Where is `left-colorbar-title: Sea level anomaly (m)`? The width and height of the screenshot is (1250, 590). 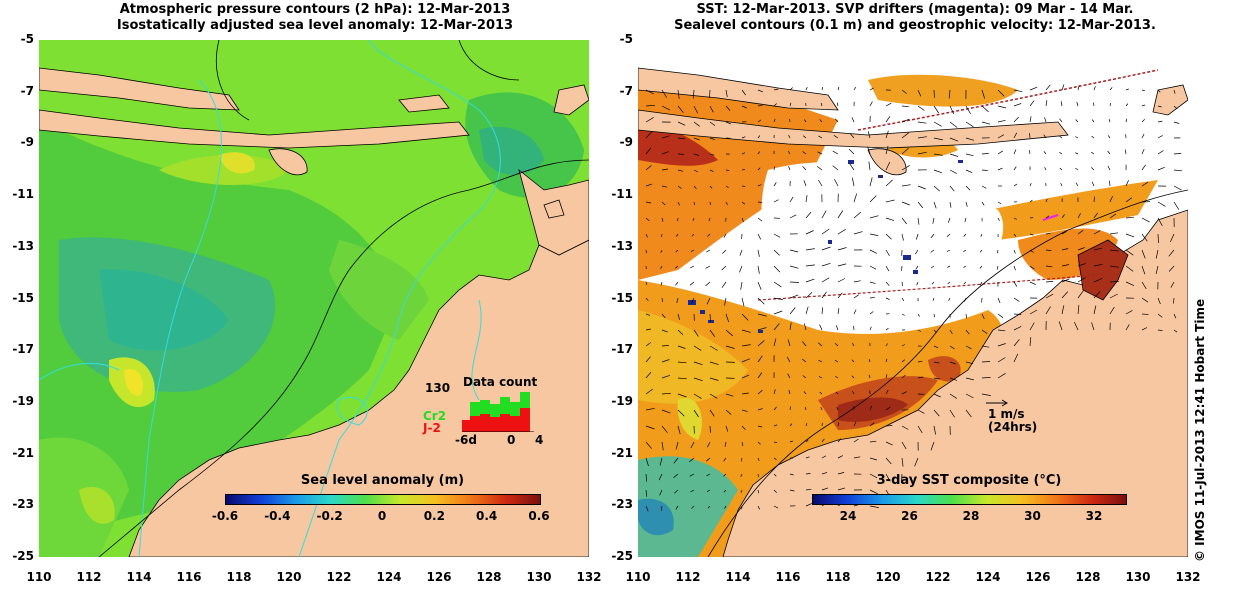 left-colorbar-title: Sea level anomaly (m) is located at coordinates (382, 480).